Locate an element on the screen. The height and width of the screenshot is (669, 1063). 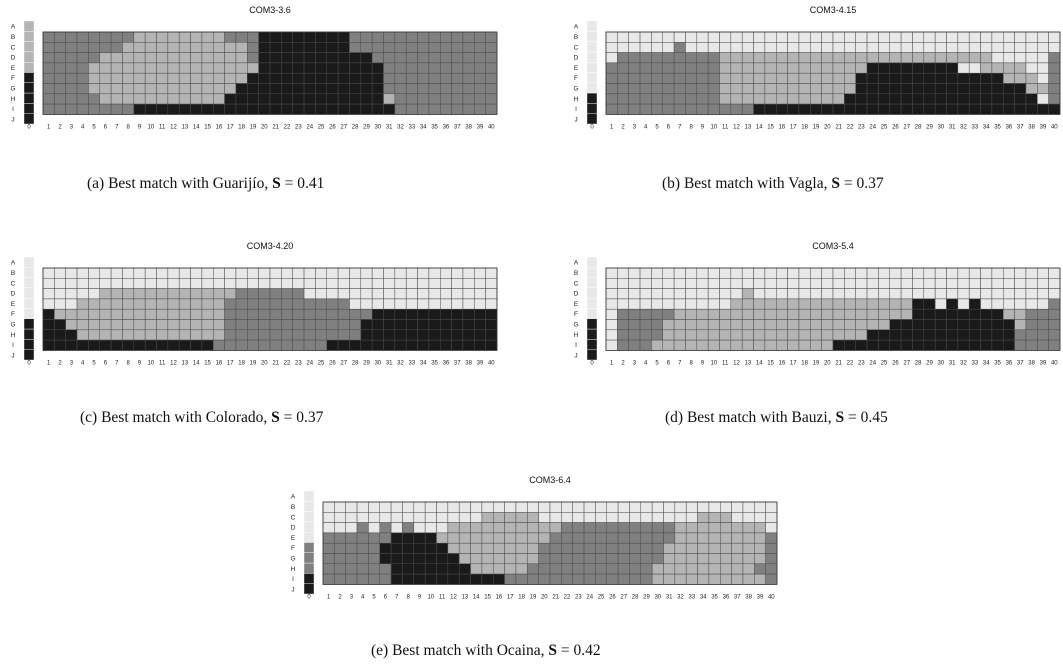
row-label: A is located at coordinates (576, 27).